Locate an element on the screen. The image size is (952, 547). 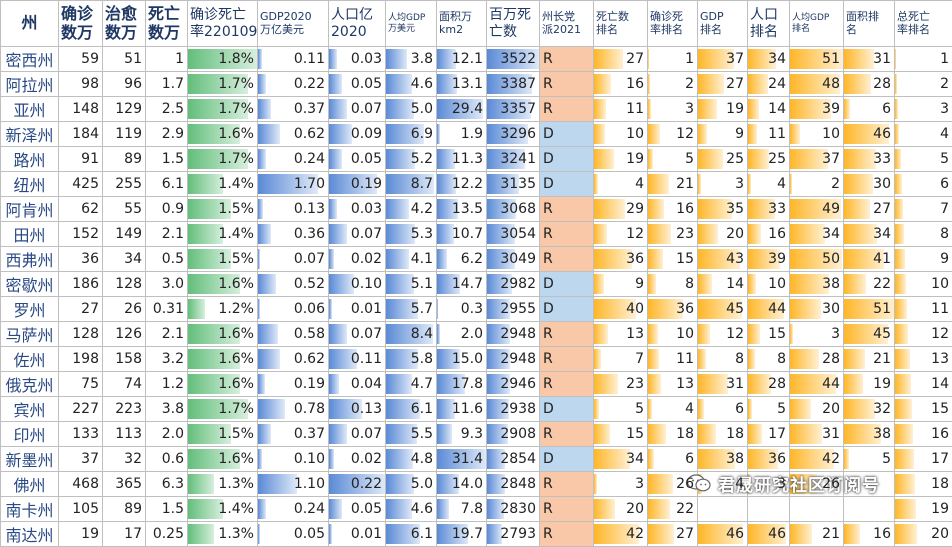
cell-death-rate: 1.8% is located at coordinates (223, 59).